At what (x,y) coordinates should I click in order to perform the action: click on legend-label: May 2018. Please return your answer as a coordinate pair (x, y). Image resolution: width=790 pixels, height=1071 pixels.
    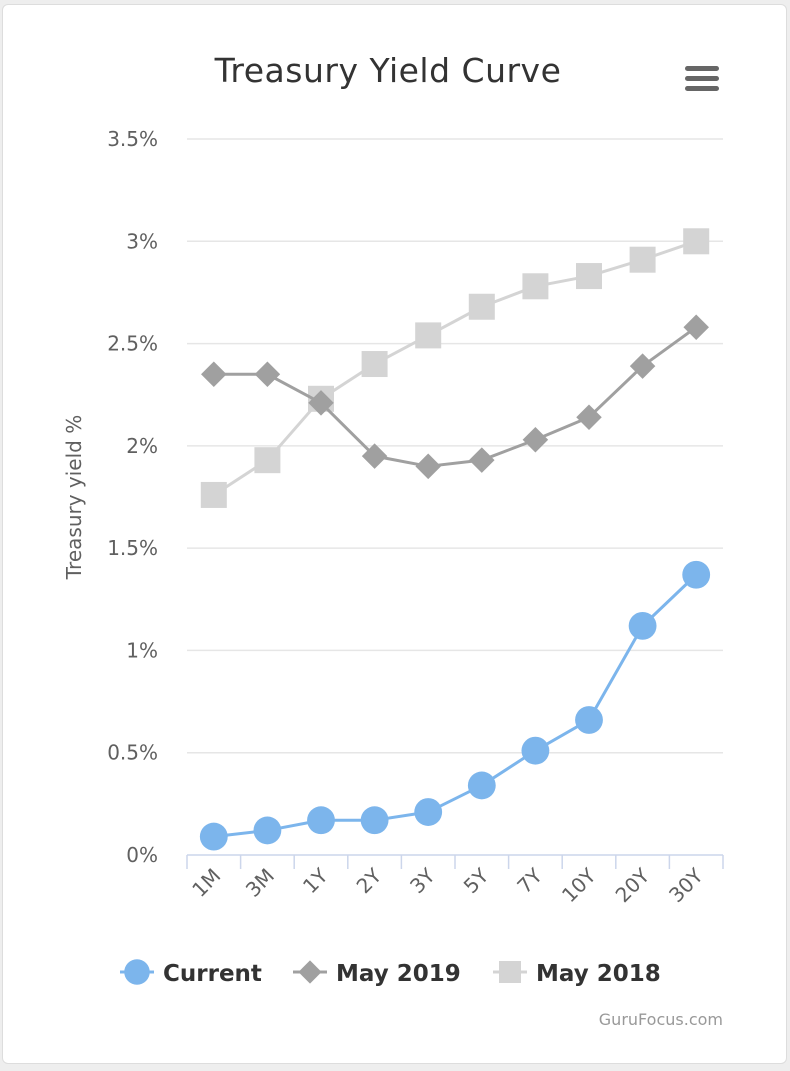
    Looking at the image, I should click on (598, 974).